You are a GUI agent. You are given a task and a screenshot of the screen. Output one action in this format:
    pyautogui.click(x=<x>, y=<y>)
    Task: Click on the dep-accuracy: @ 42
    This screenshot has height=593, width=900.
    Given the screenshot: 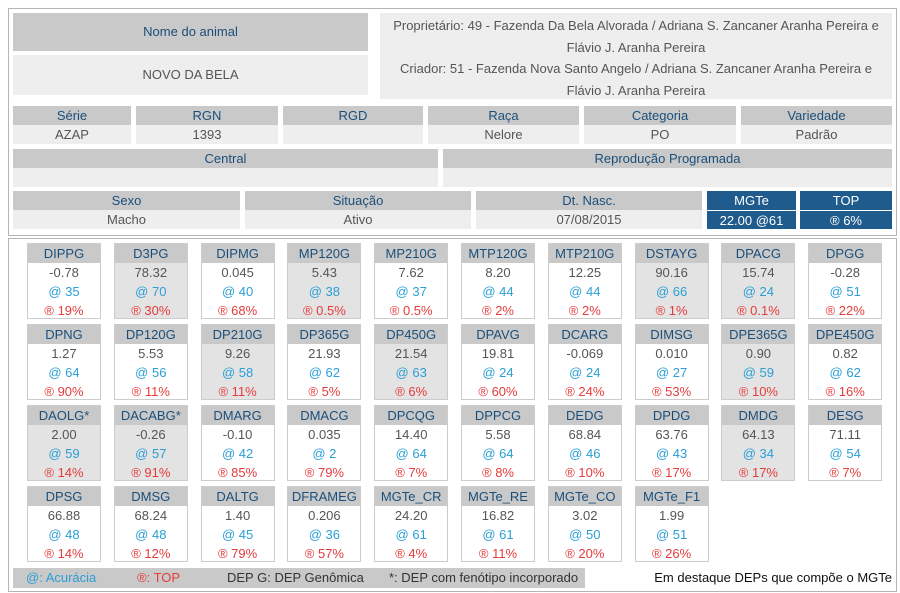 What is the action you would take?
    pyautogui.click(x=237, y=453)
    